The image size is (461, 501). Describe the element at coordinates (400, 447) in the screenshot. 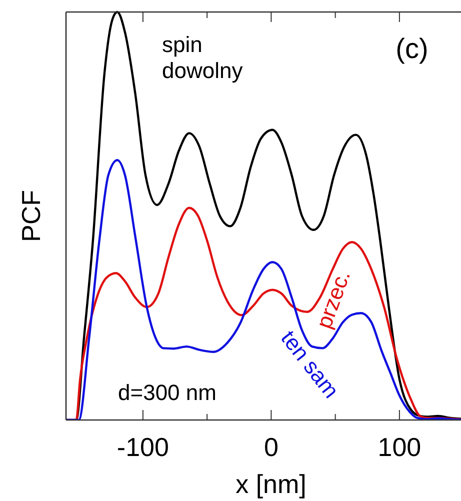

I see `x-tick-label: 100` at that location.